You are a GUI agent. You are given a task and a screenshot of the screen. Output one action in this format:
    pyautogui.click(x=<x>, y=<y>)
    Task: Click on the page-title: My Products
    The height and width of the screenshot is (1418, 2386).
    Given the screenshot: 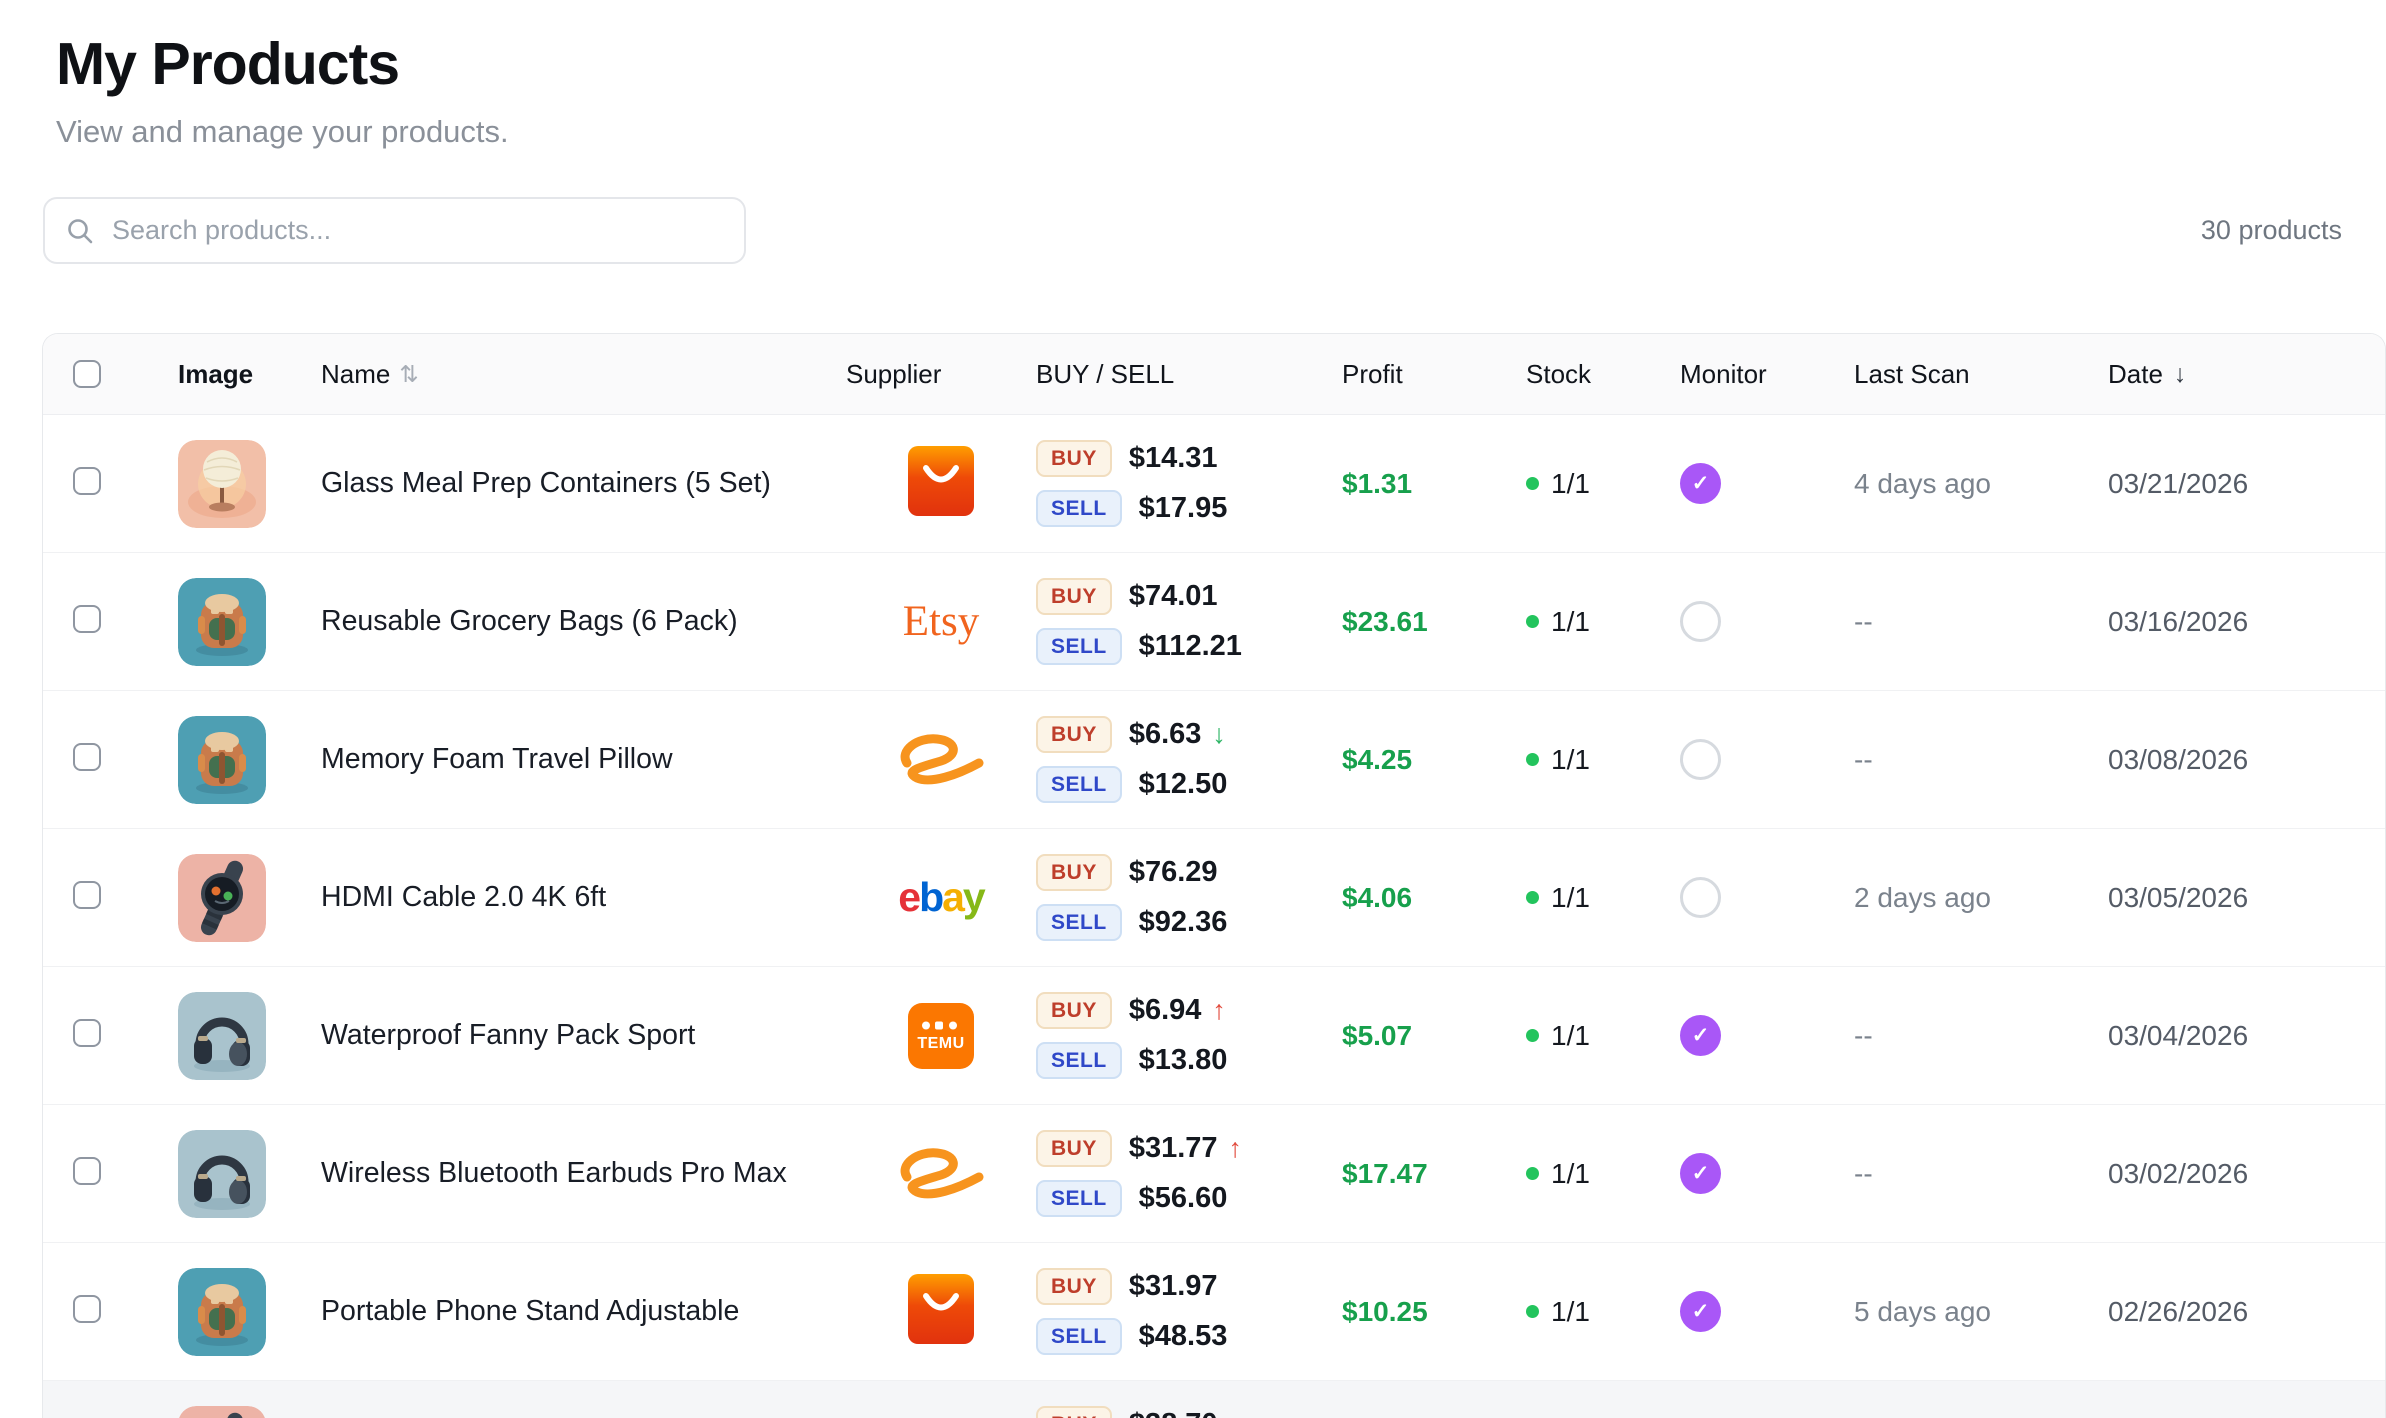 What is the action you would take?
    pyautogui.click(x=228, y=64)
    